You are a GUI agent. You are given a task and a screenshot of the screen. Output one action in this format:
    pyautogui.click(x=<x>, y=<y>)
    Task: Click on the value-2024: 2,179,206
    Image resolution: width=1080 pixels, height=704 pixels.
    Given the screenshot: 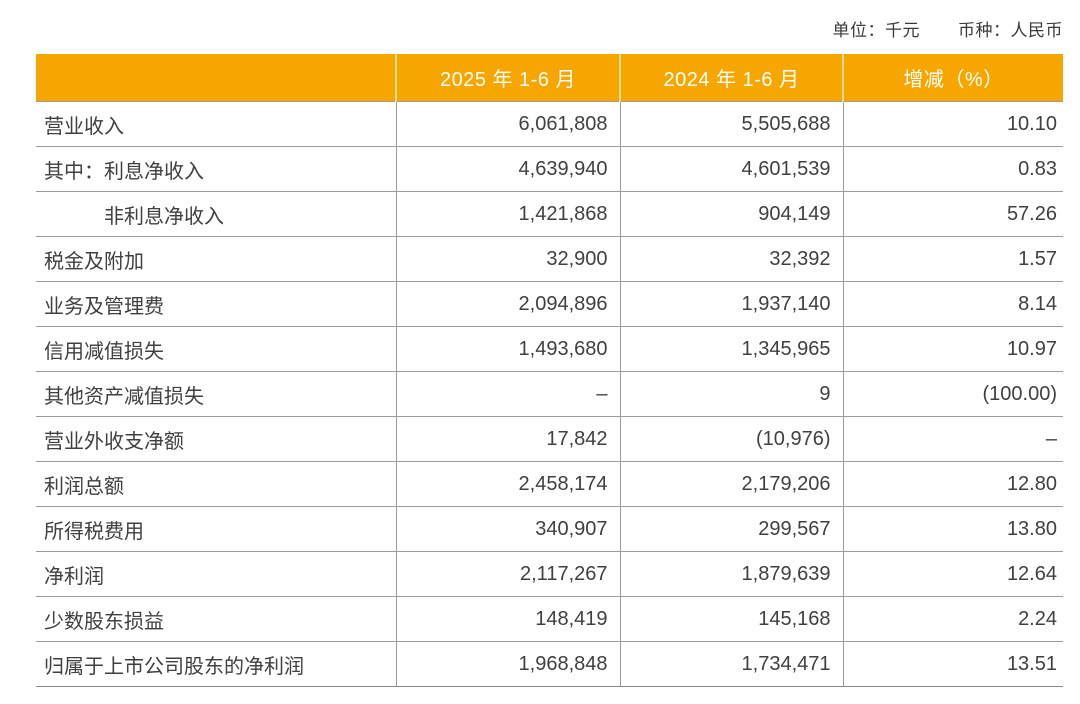 What is the action you would take?
    pyautogui.click(x=731, y=484)
    